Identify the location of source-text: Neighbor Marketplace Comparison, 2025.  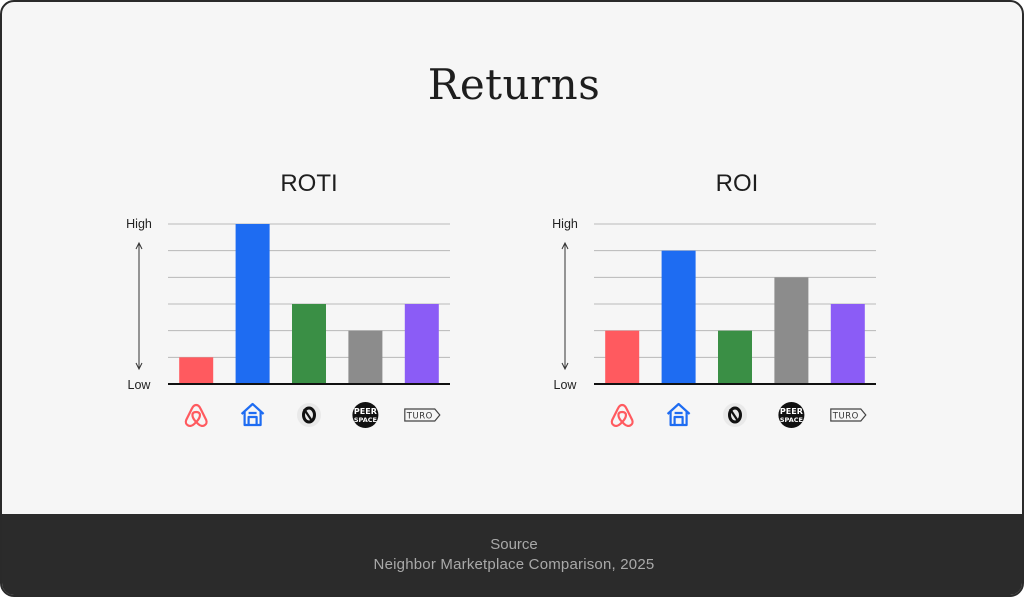
(514, 564).